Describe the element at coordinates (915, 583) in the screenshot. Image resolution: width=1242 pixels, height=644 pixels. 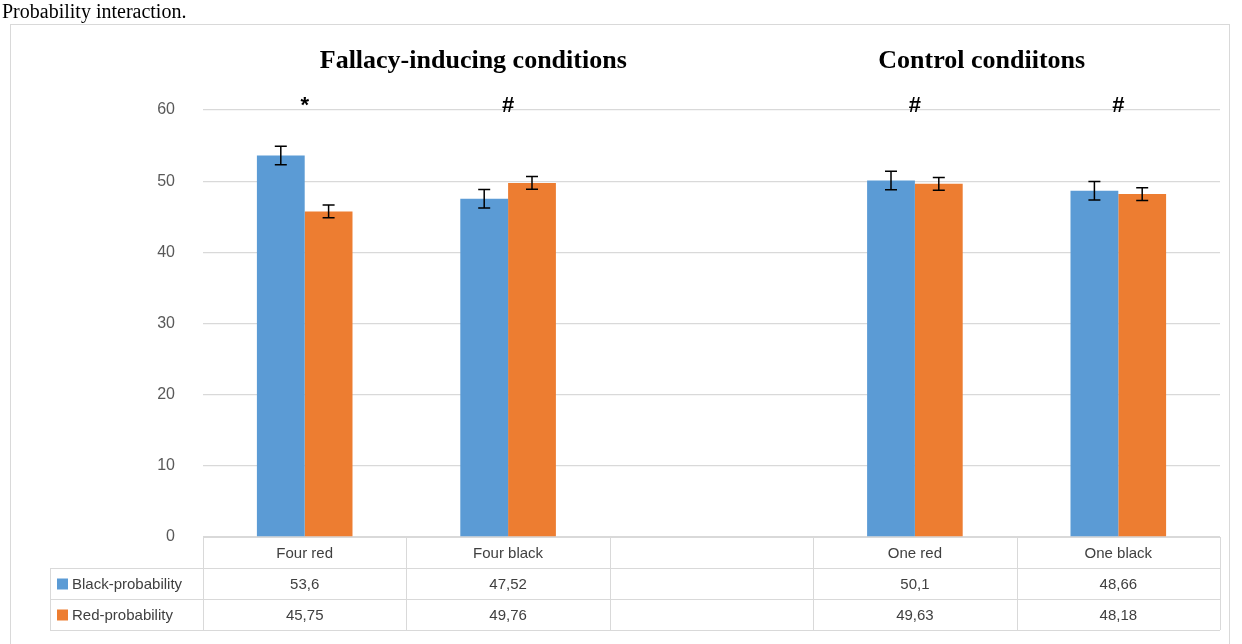
I see `data-label: 50,1` at that location.